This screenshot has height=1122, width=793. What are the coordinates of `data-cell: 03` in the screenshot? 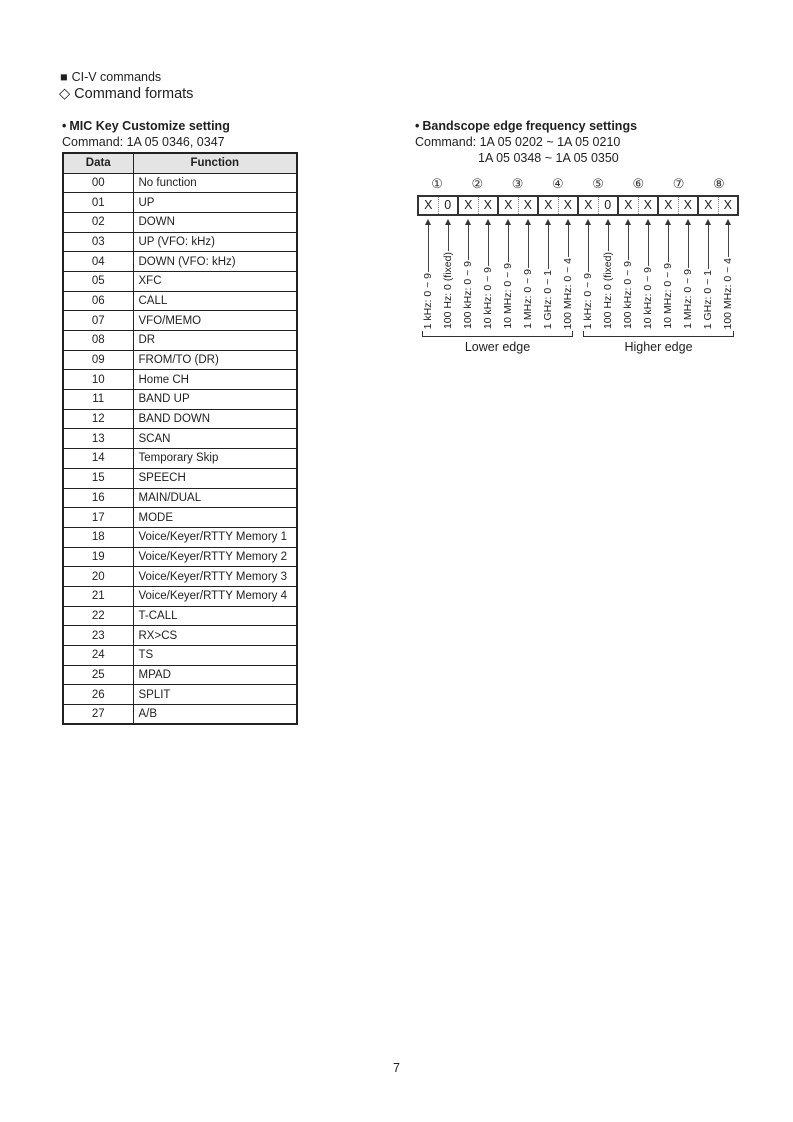 It's located at (98, 242).